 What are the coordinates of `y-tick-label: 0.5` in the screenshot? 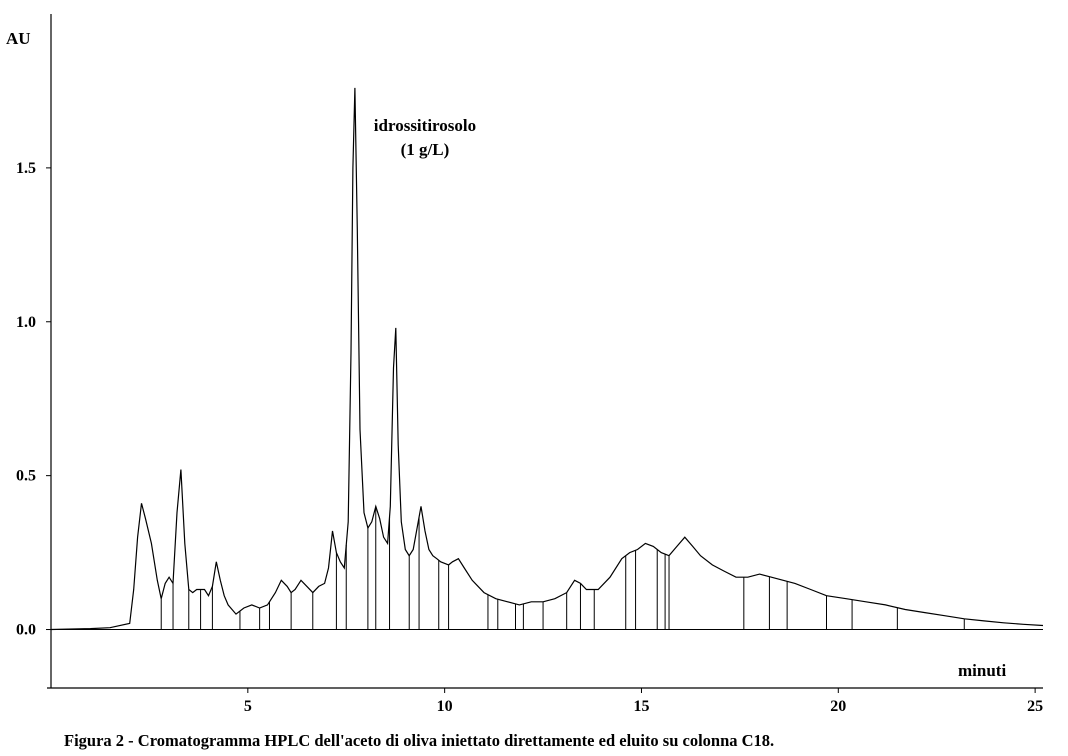 It's located at (26, 476).